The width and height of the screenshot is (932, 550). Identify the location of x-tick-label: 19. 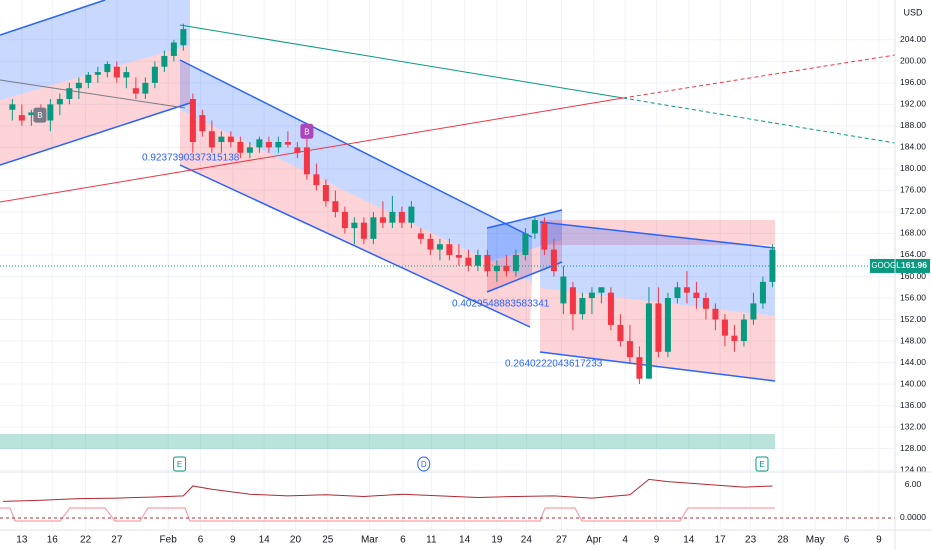
(497, 540).